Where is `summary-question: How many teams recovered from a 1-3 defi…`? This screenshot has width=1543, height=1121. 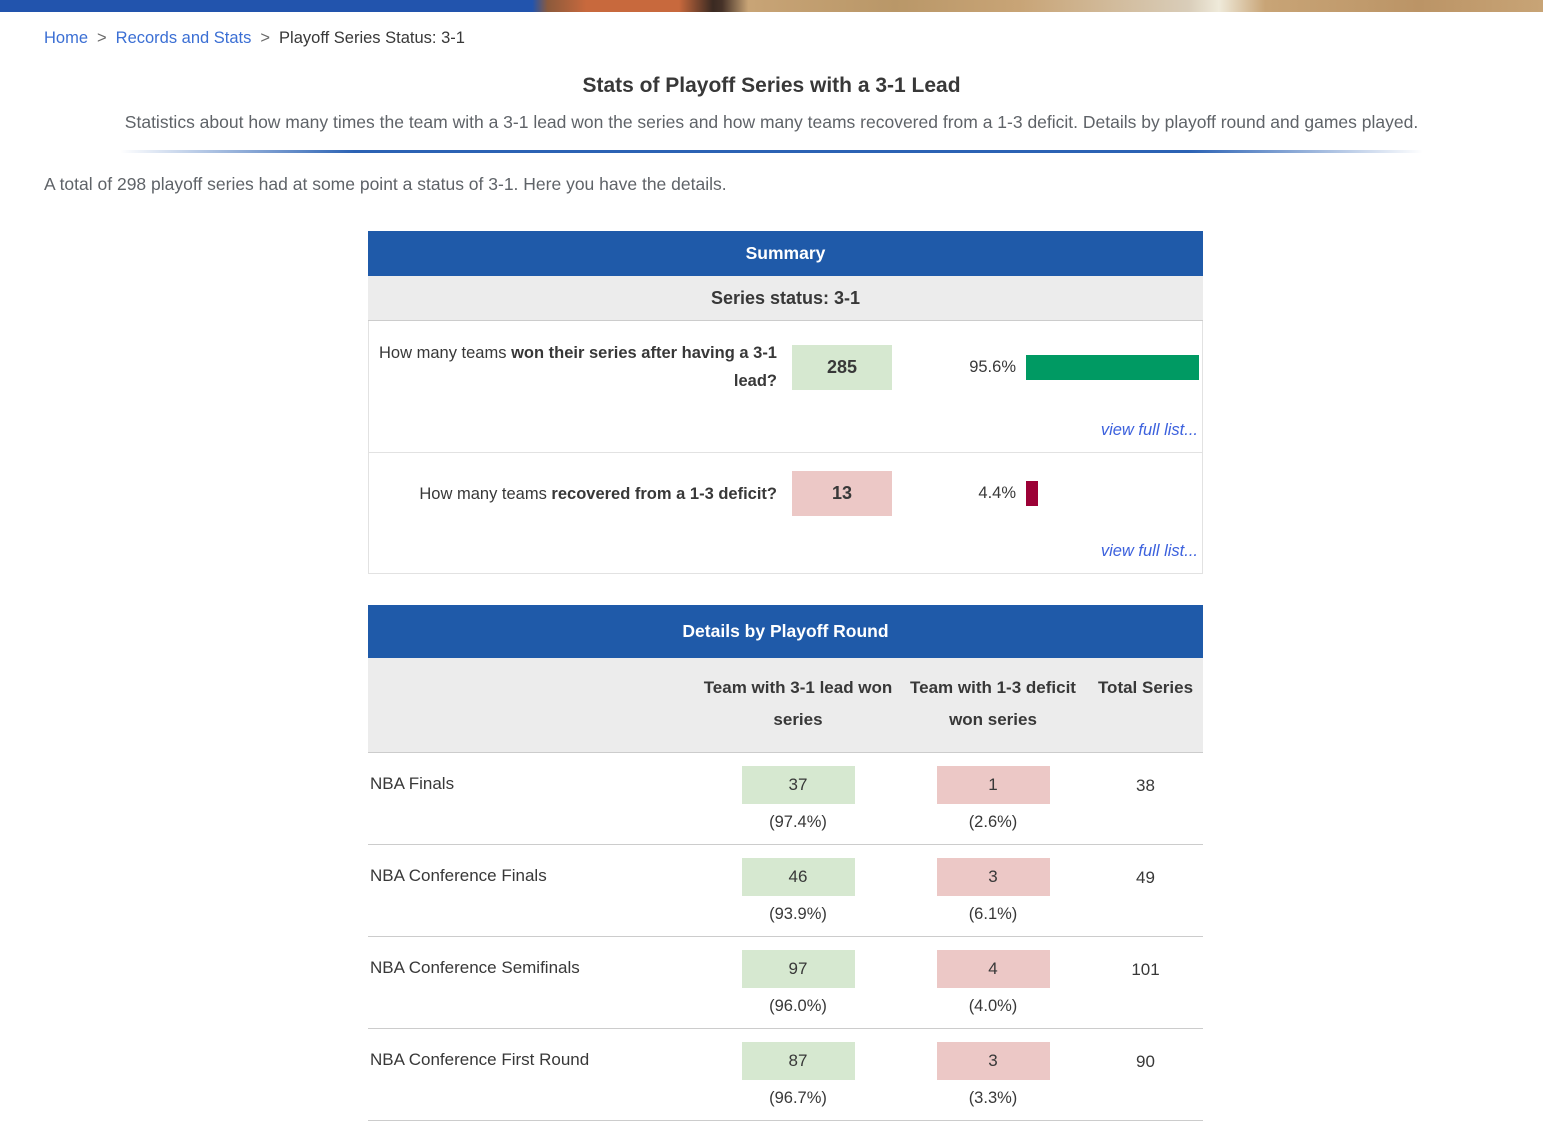
summary-question: How many teams recovered from a 1-3 defi… is located at coordinates (580, 494).